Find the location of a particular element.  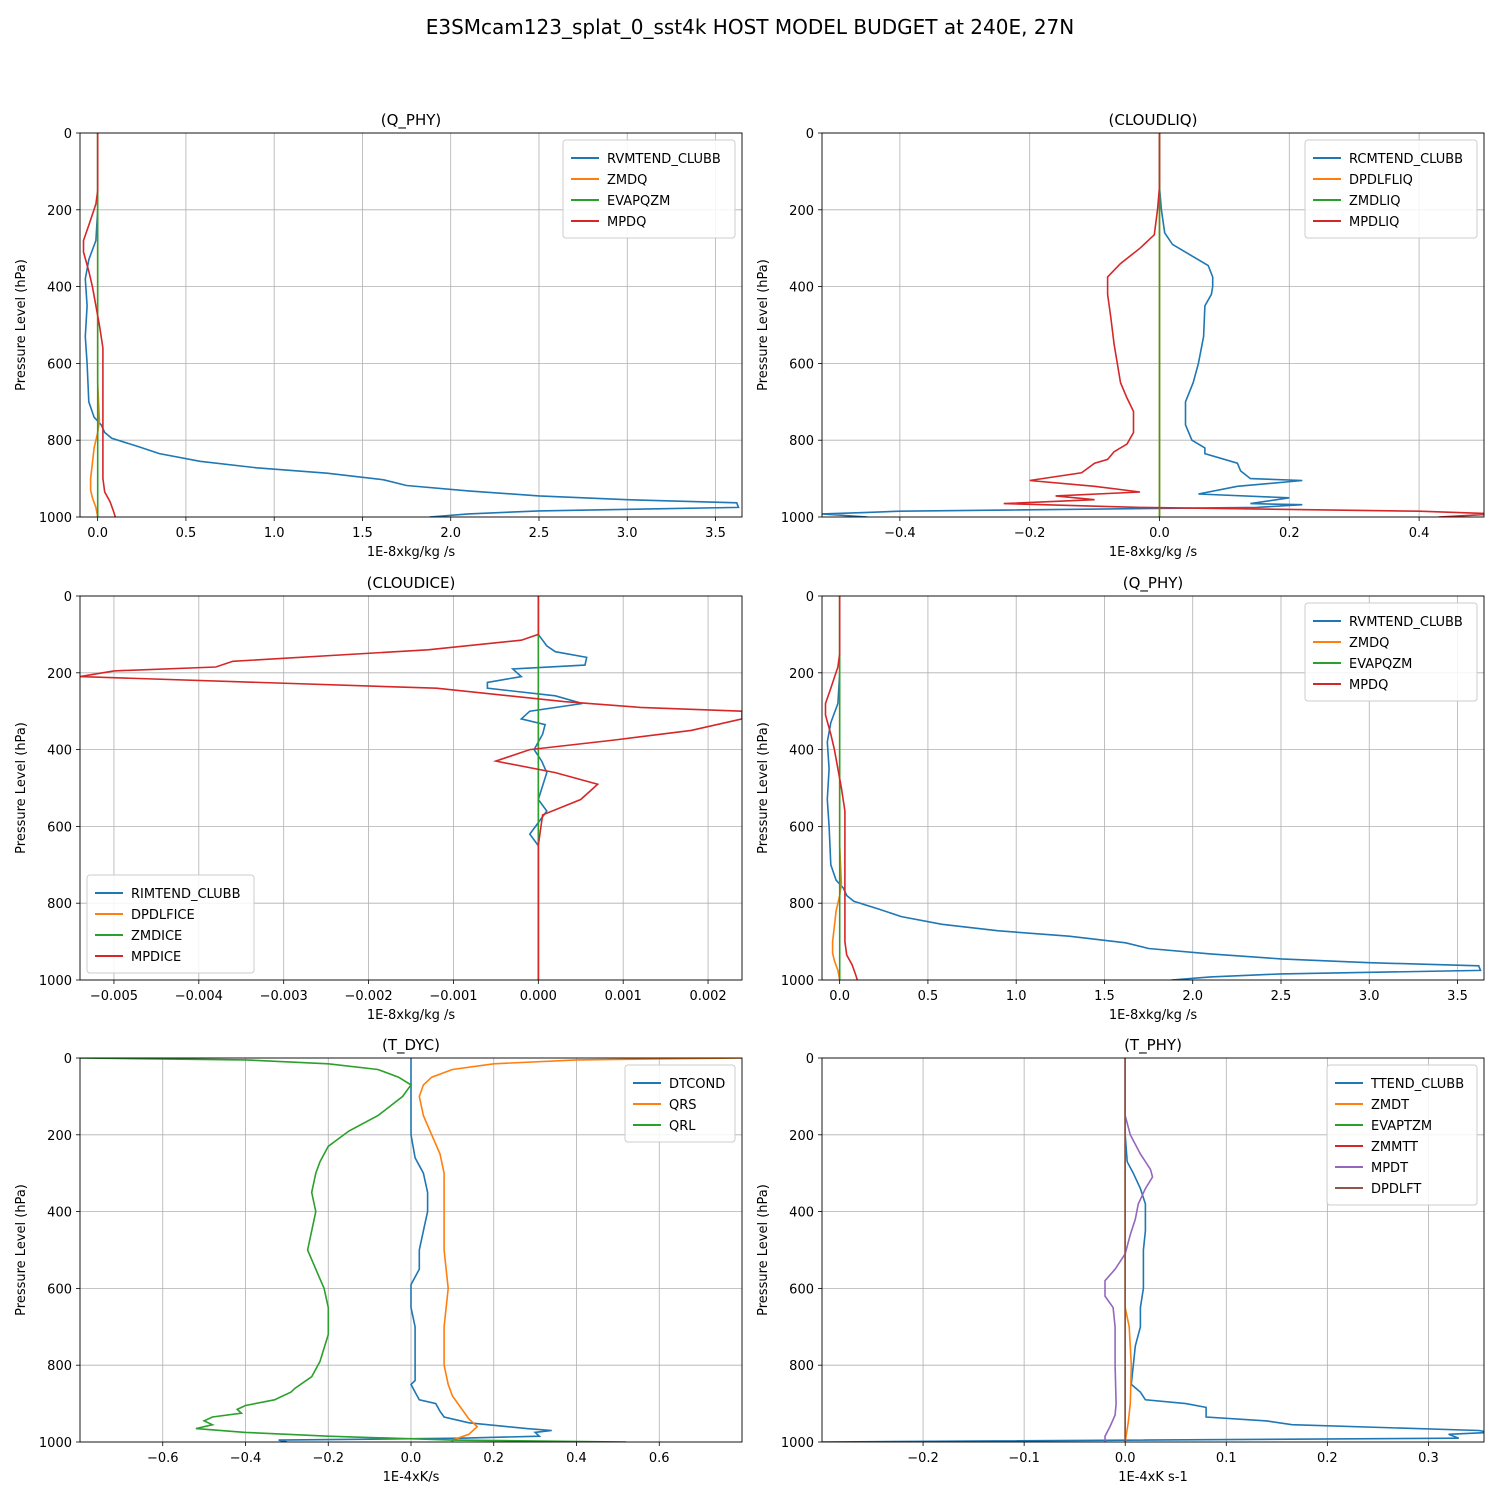

legend-entry: RVMTEND_CLUBB is located at coordinates (664, 159).